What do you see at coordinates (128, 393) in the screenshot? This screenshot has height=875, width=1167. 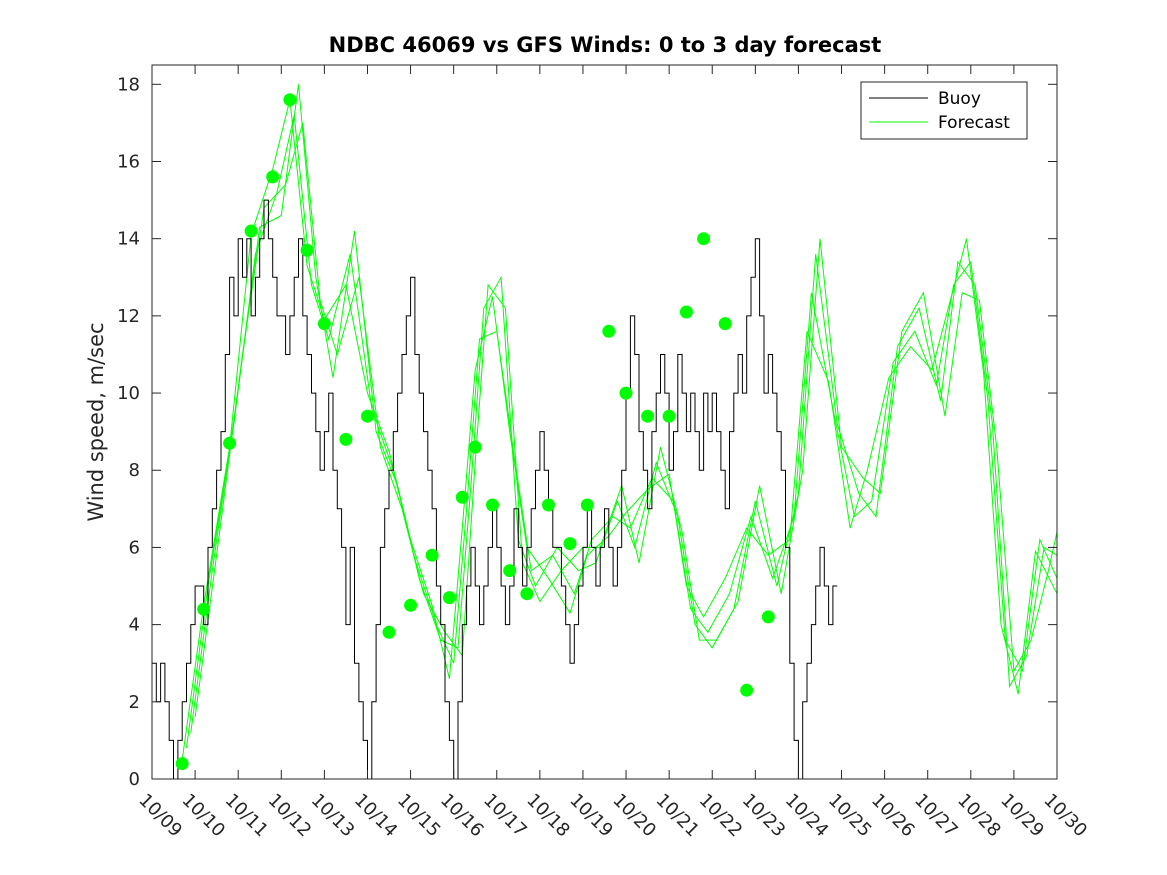 I see `y-tick-label: 10` at bounding box center [128, 393].